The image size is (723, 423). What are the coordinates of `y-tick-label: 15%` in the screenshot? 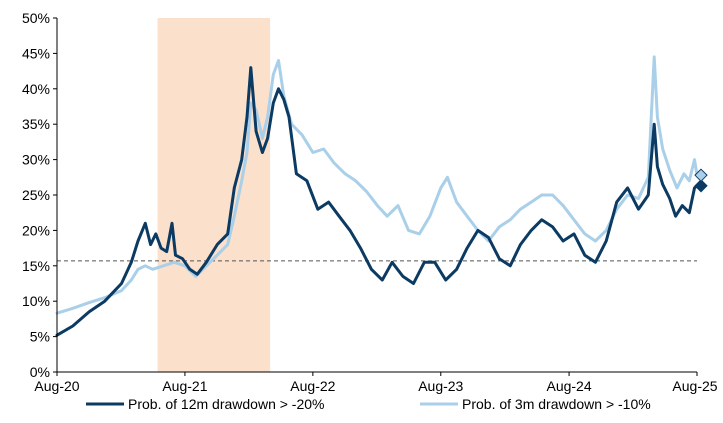 It's located at (36, 266).